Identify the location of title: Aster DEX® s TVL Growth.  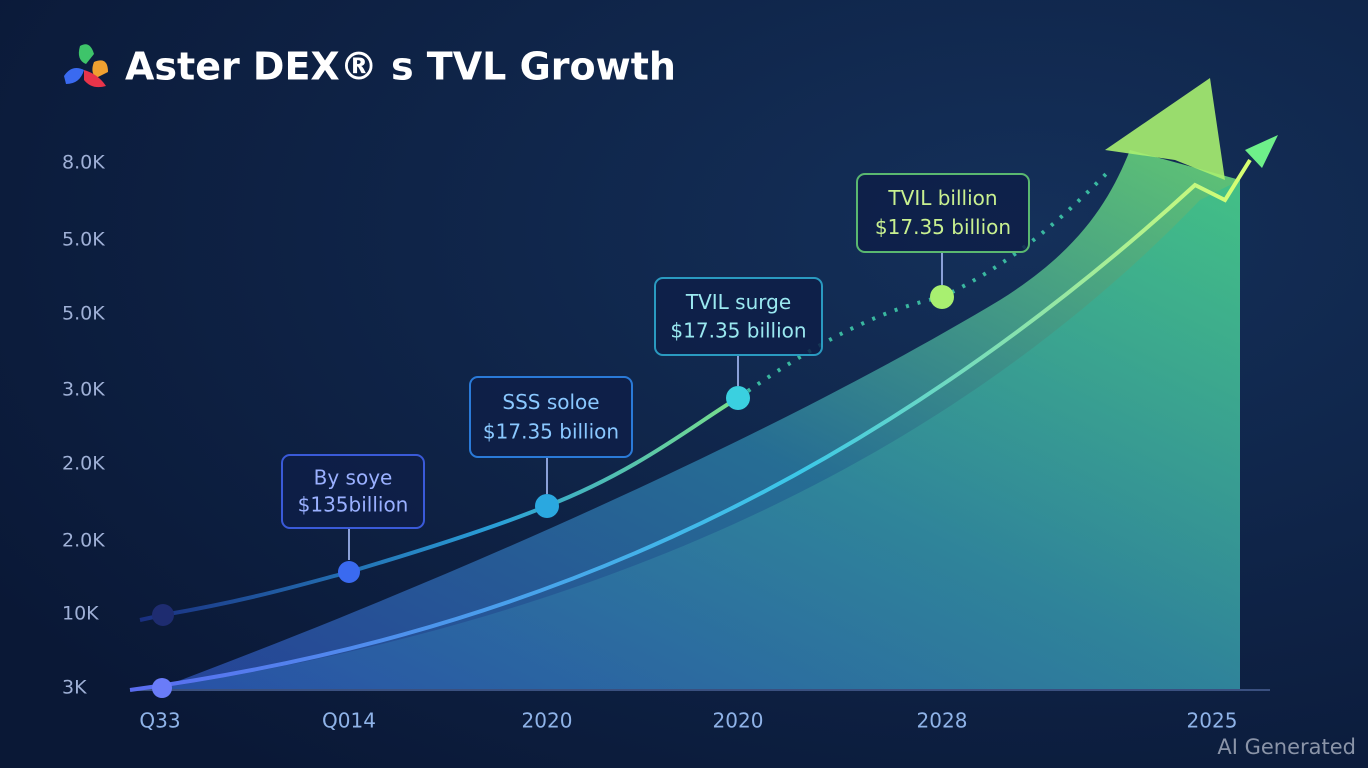
(400, 67).